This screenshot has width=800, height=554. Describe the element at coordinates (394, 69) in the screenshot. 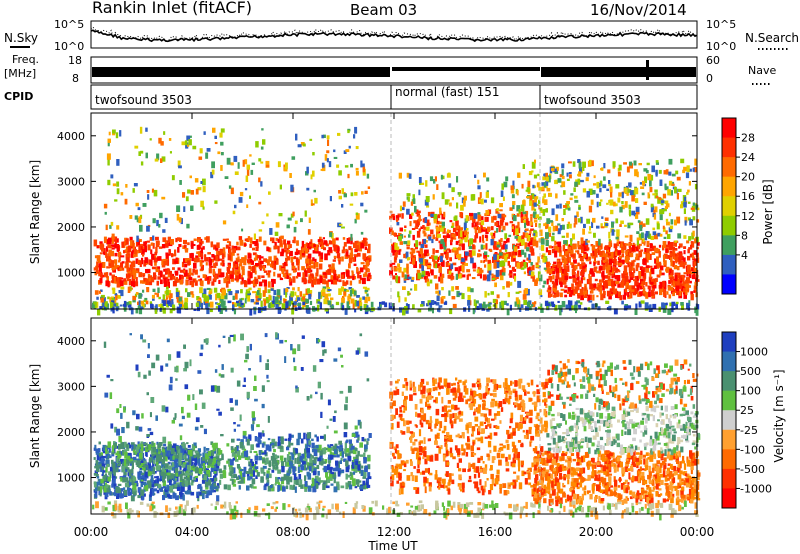

I see `frequency-panel: 18 8 60 0` at that location.